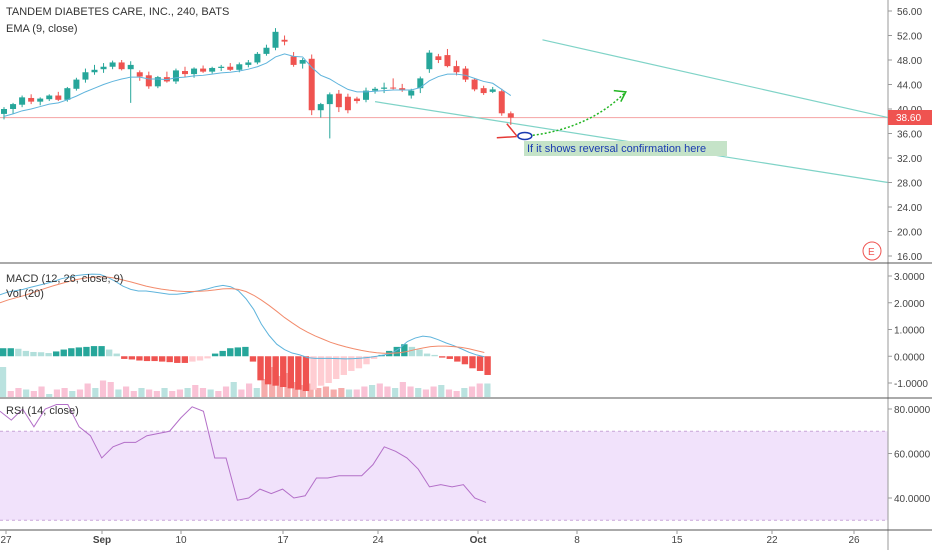 Image resolution: width=932 pixels, height=550 pixels. What do you see at coordinates (854, 540) in the screenshot?
I see `time-tick-label: 26` at bounding box center [854, 540].